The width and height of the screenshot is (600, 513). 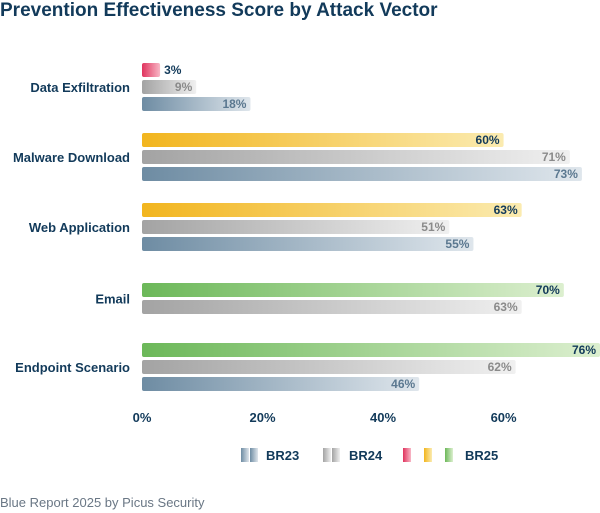 What do you see at coordinates (142, 417) in the screenshot?
I see `x-tick-label: 0%` at bounding box center [142, 417].